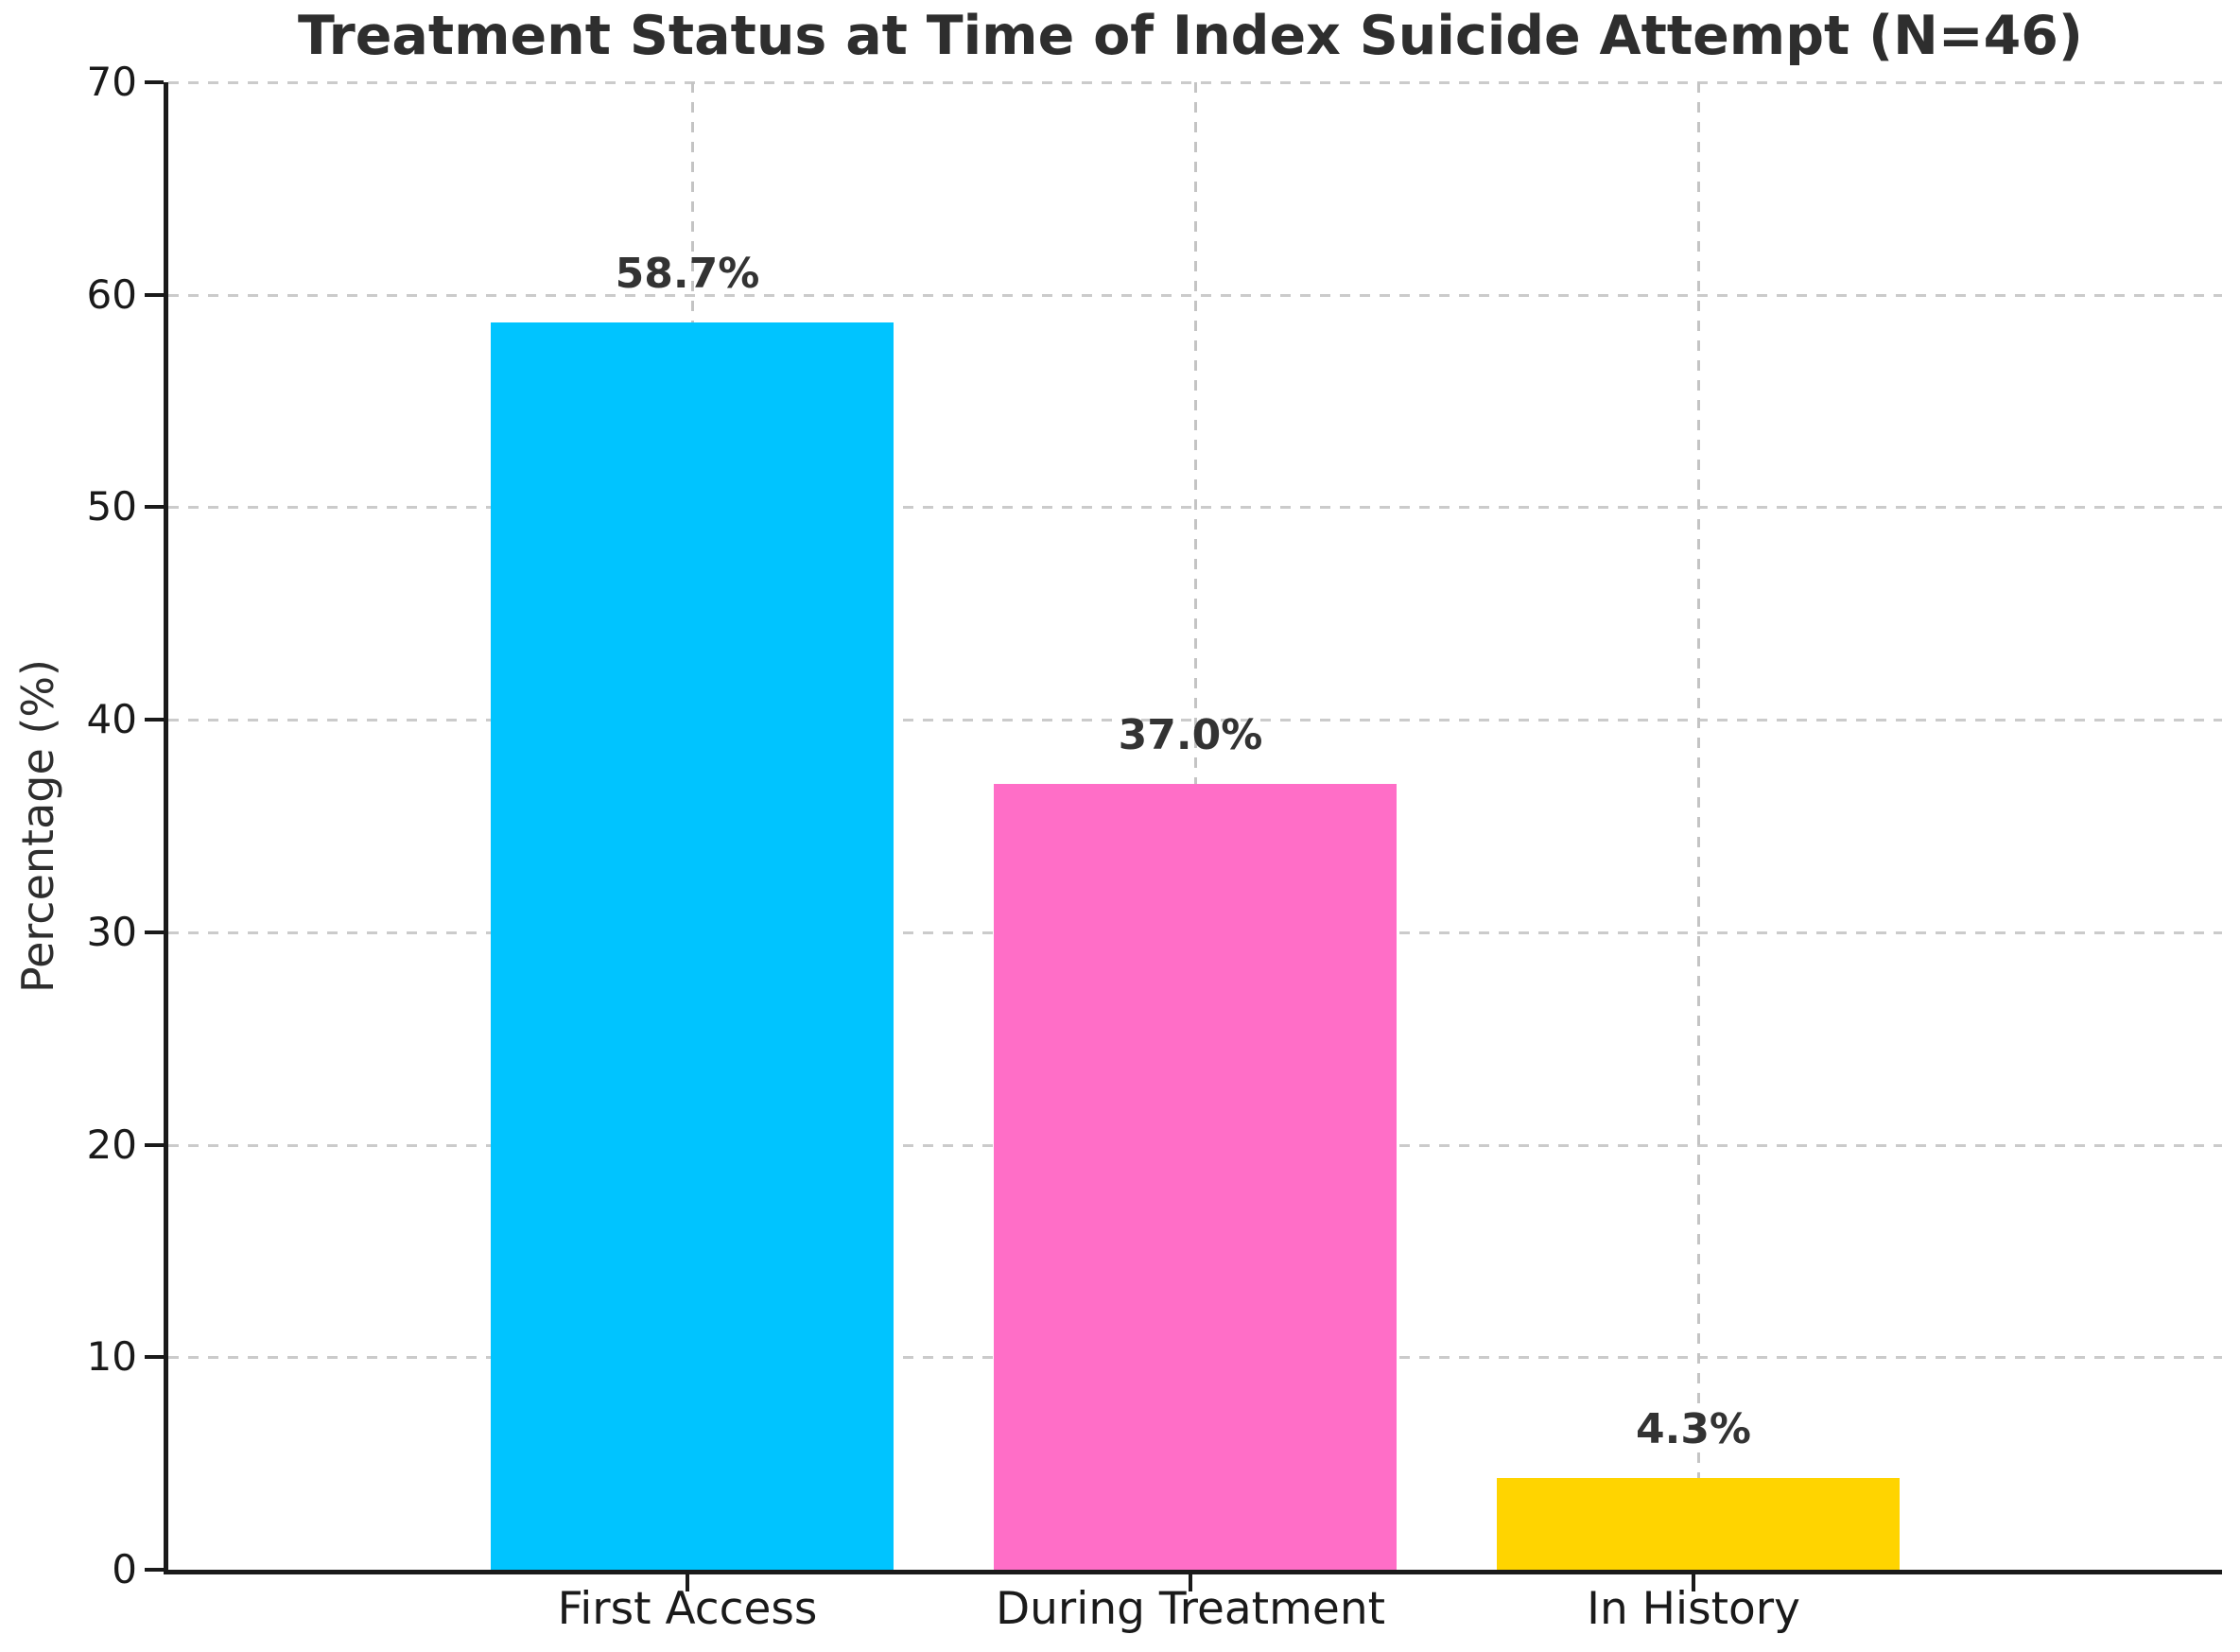 This screenshot has width=2240, height=1652. I want to click on x-tick-label-in-history: In History, so click(1693, 1609).